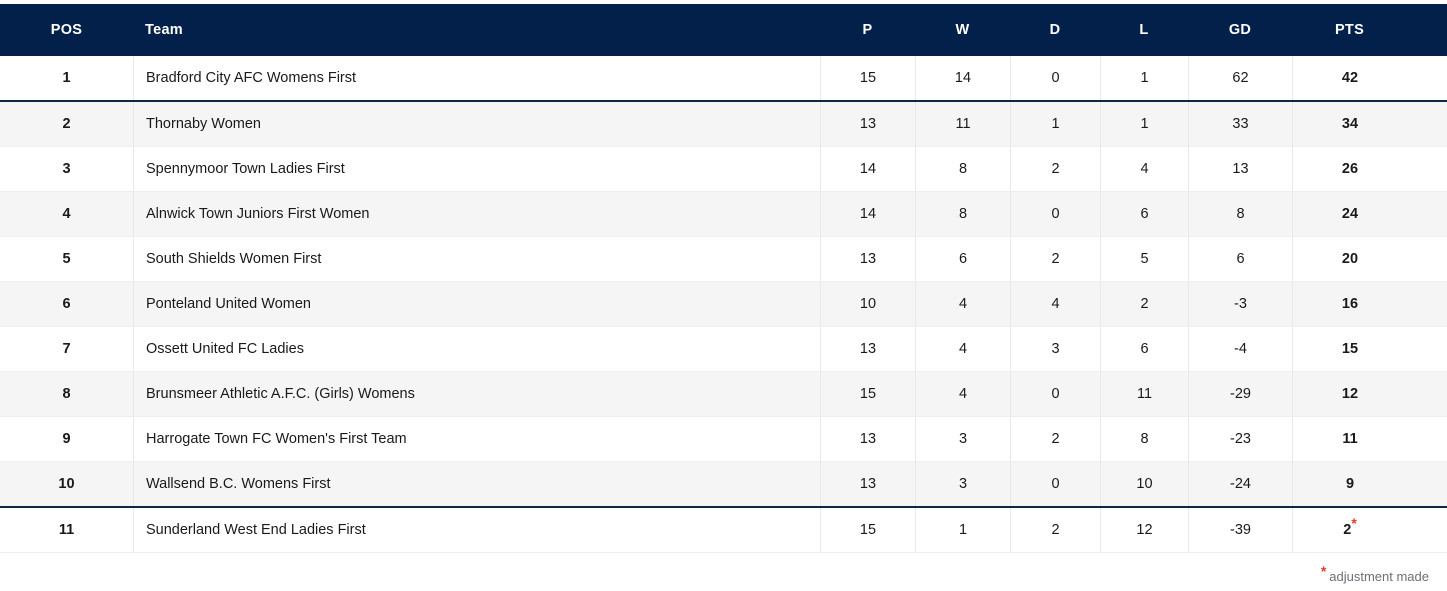  Describe the element at coordinates (867, 30) in the screenshot. I see `column-header-p: P` at that location.